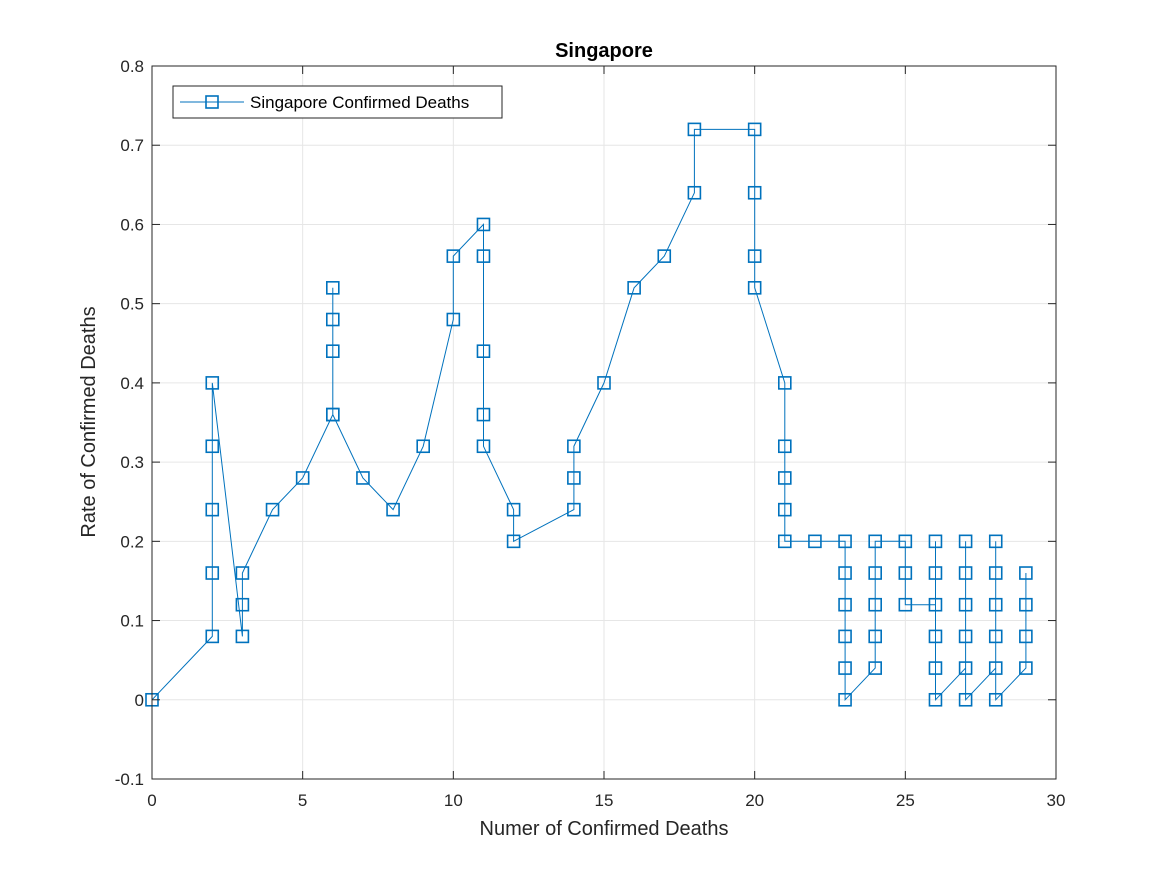  What do you see at coordinates (132, 462) in the screenshot?
I see `y-tick-label: 0.3` at bounding box center [132, 462].